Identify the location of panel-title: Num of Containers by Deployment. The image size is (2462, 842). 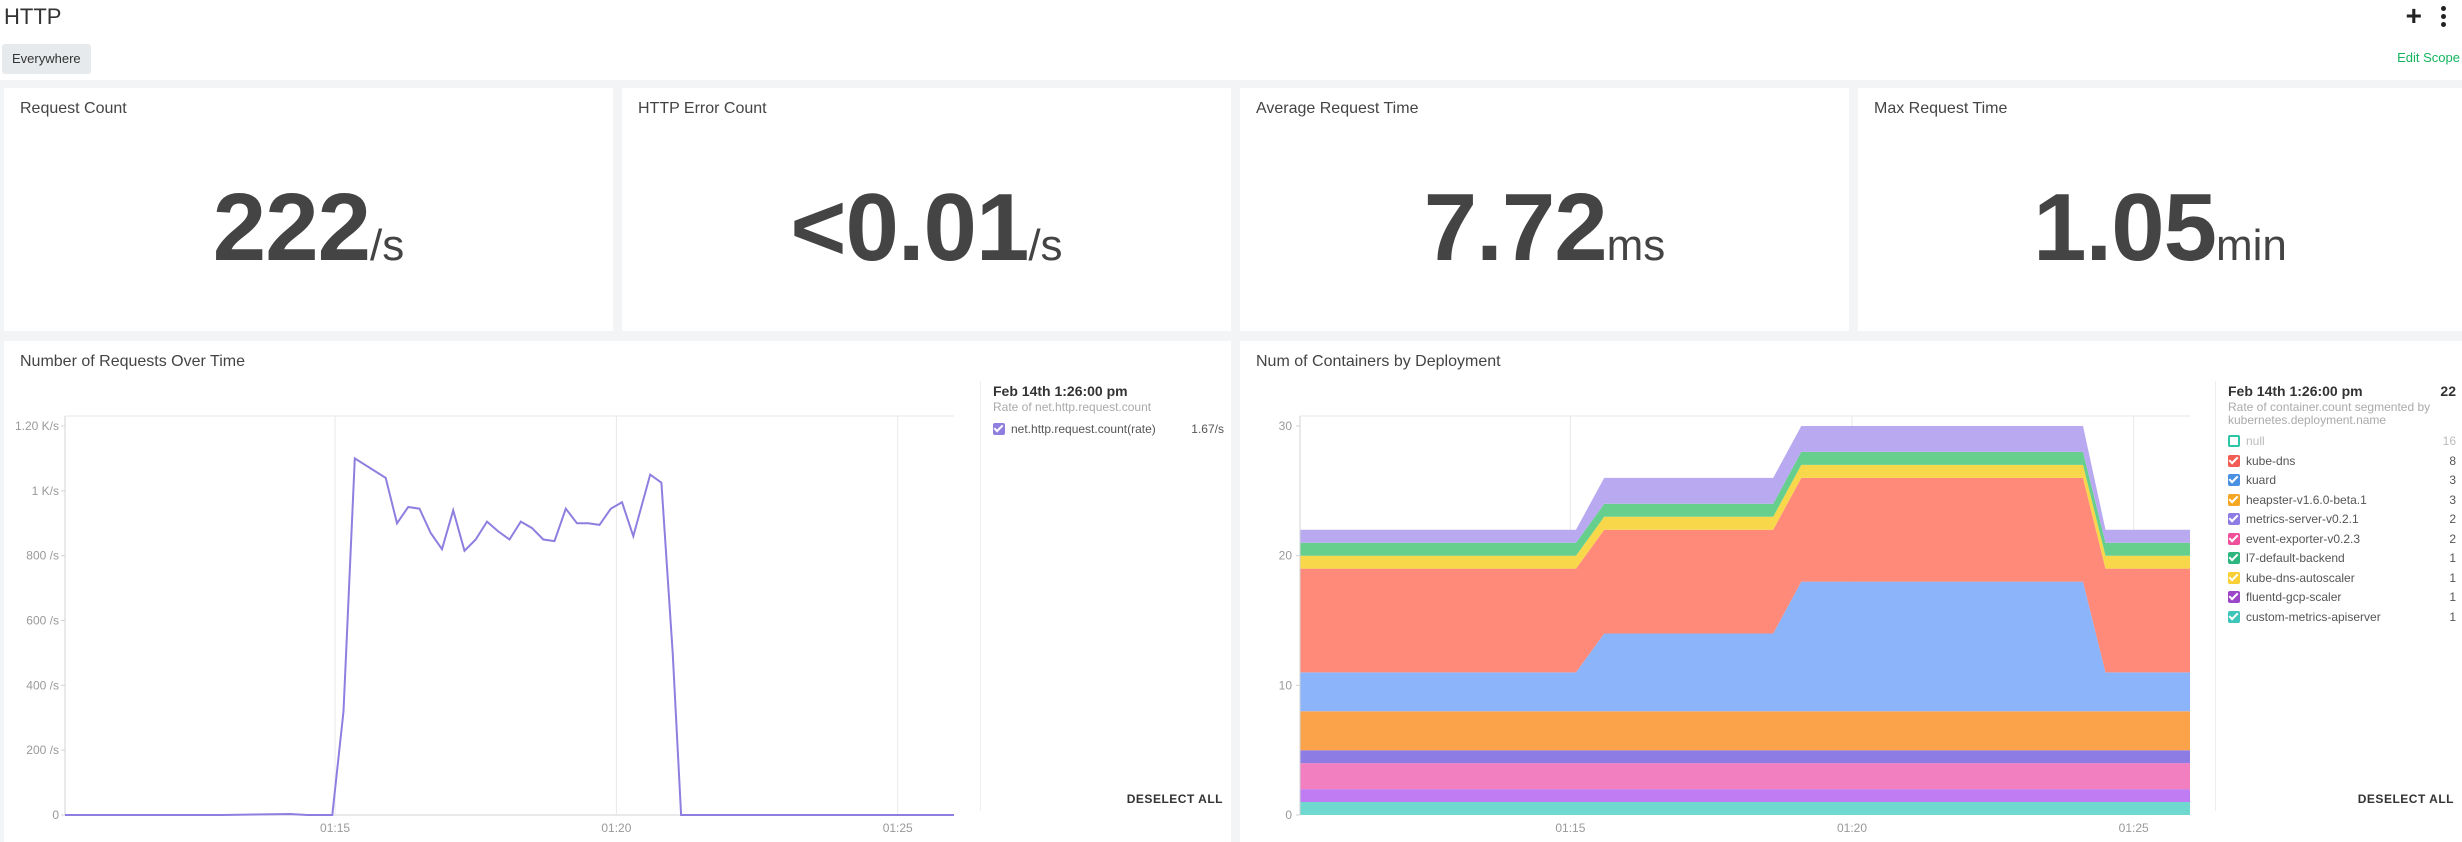
(1378, 361).